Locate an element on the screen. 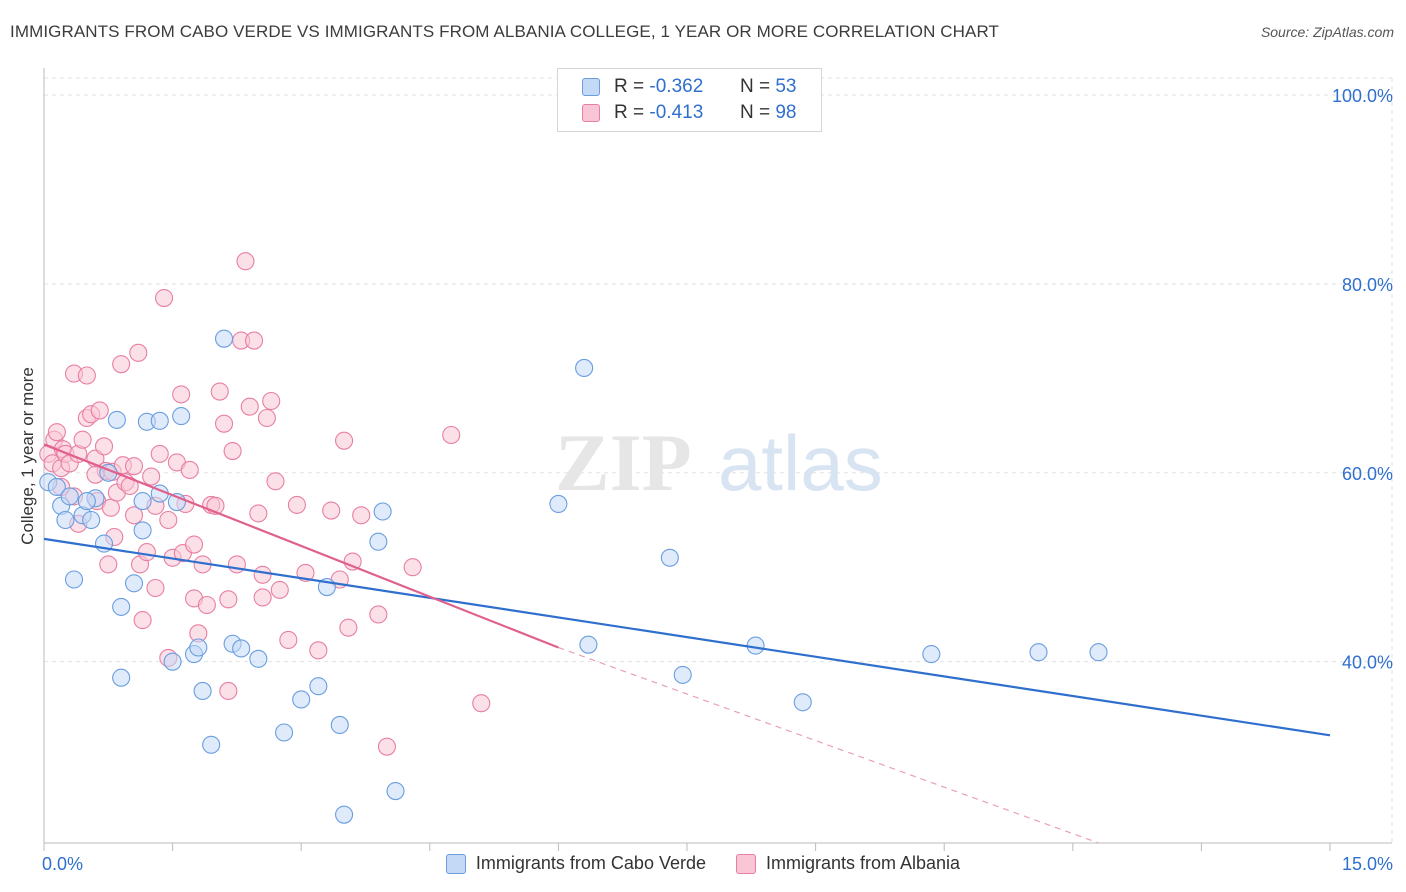 Image resolution: width=1406 pixels, height=892 pixels. watermark-atlas: atlas is located at coordinates (800, 463).